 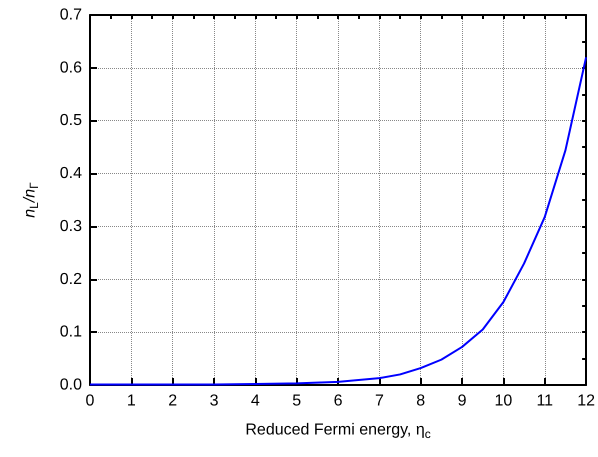 I want to click on y-tick-label: 0.5, so click(x=71, y=121).